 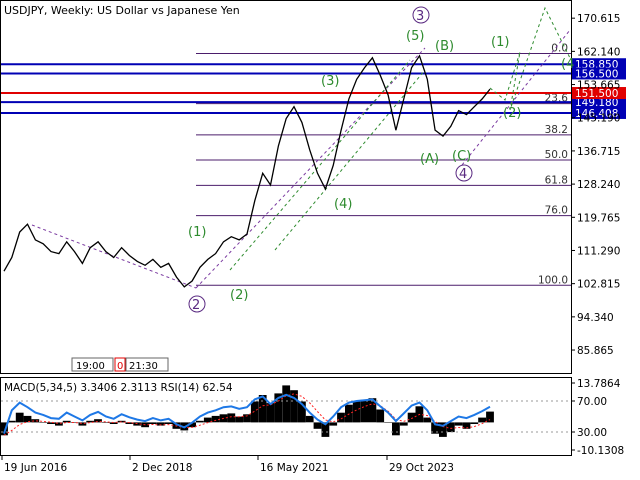 What do you see at coordinates (118, 388) in the screenshot?
I see `indicator-label: MACD(5,34,5) 3.3406 2.3113 RSI(14) 62.54` at bounding box center [118, 388].